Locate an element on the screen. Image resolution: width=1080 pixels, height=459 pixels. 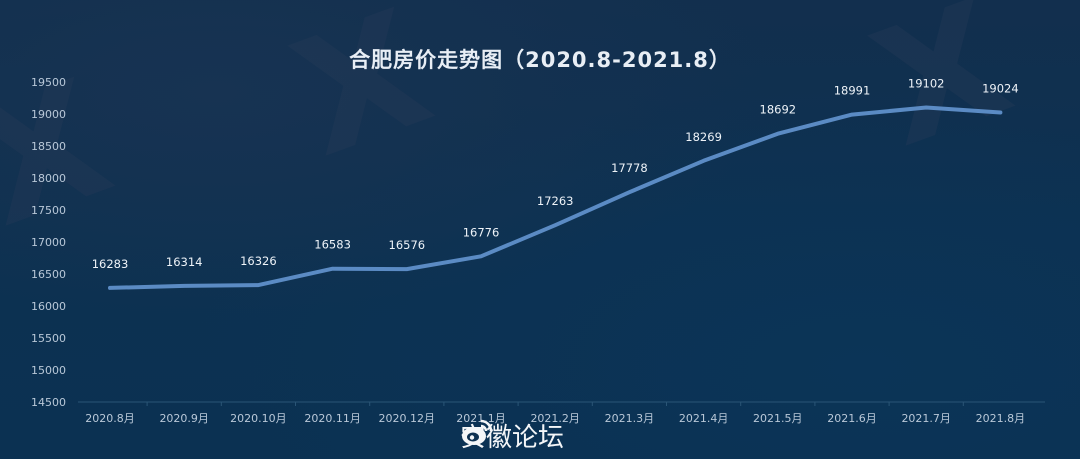
data-point-label: 16314 is located at coordinates (184, 262).